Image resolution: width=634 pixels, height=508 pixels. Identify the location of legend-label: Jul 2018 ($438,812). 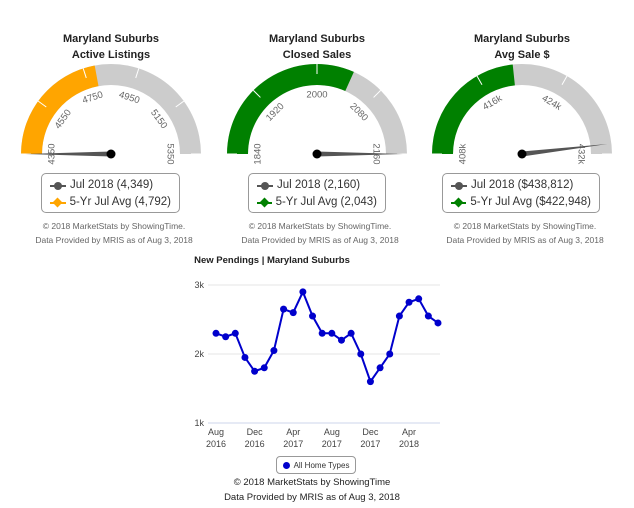
(522, 185).